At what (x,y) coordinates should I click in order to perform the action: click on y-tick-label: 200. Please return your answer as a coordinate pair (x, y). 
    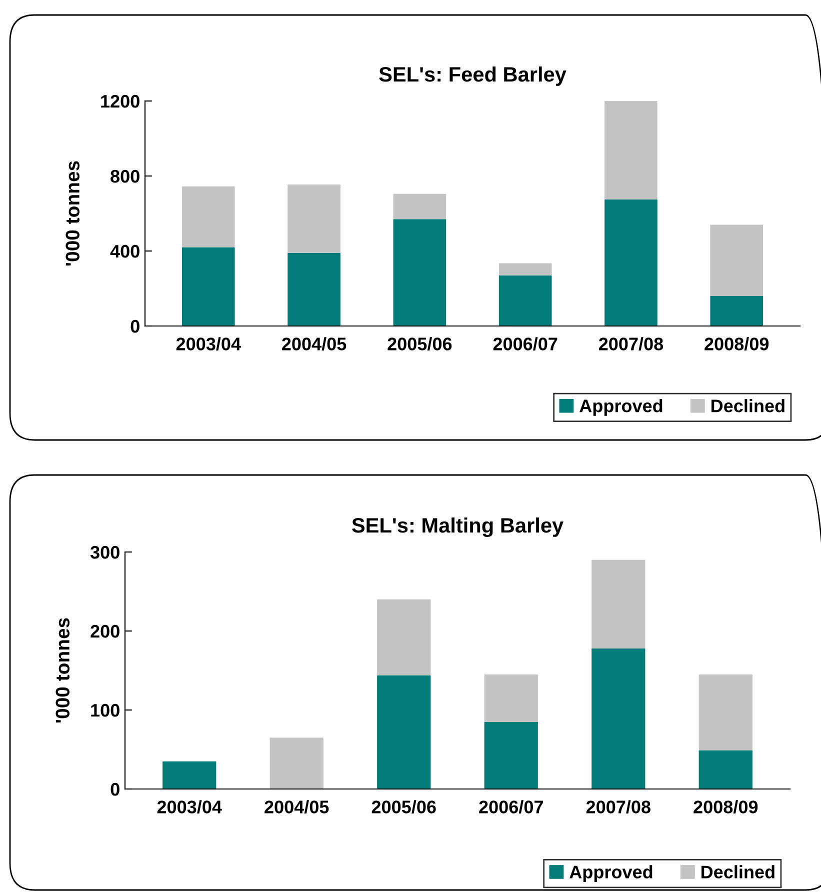
    Looking at the image, I should click on (105, 631).